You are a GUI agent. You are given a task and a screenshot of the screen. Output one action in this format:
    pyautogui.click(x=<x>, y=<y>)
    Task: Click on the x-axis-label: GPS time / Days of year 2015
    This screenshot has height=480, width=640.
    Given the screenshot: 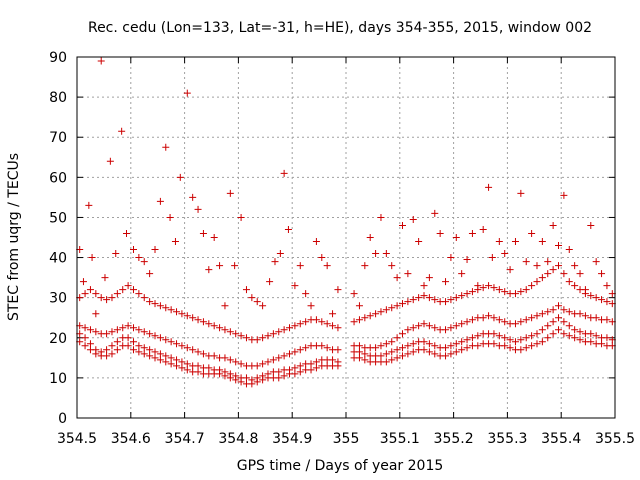 What is the action you would take?
    pyautogui.click(x=340, y=466)
    